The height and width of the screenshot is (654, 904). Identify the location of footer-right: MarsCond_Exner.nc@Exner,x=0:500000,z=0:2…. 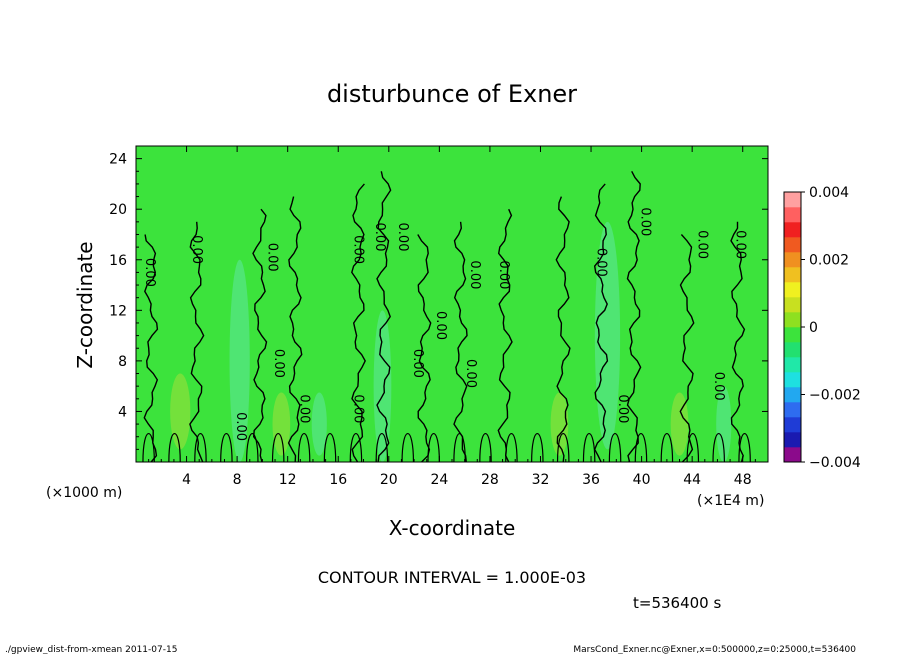
(714, 649).